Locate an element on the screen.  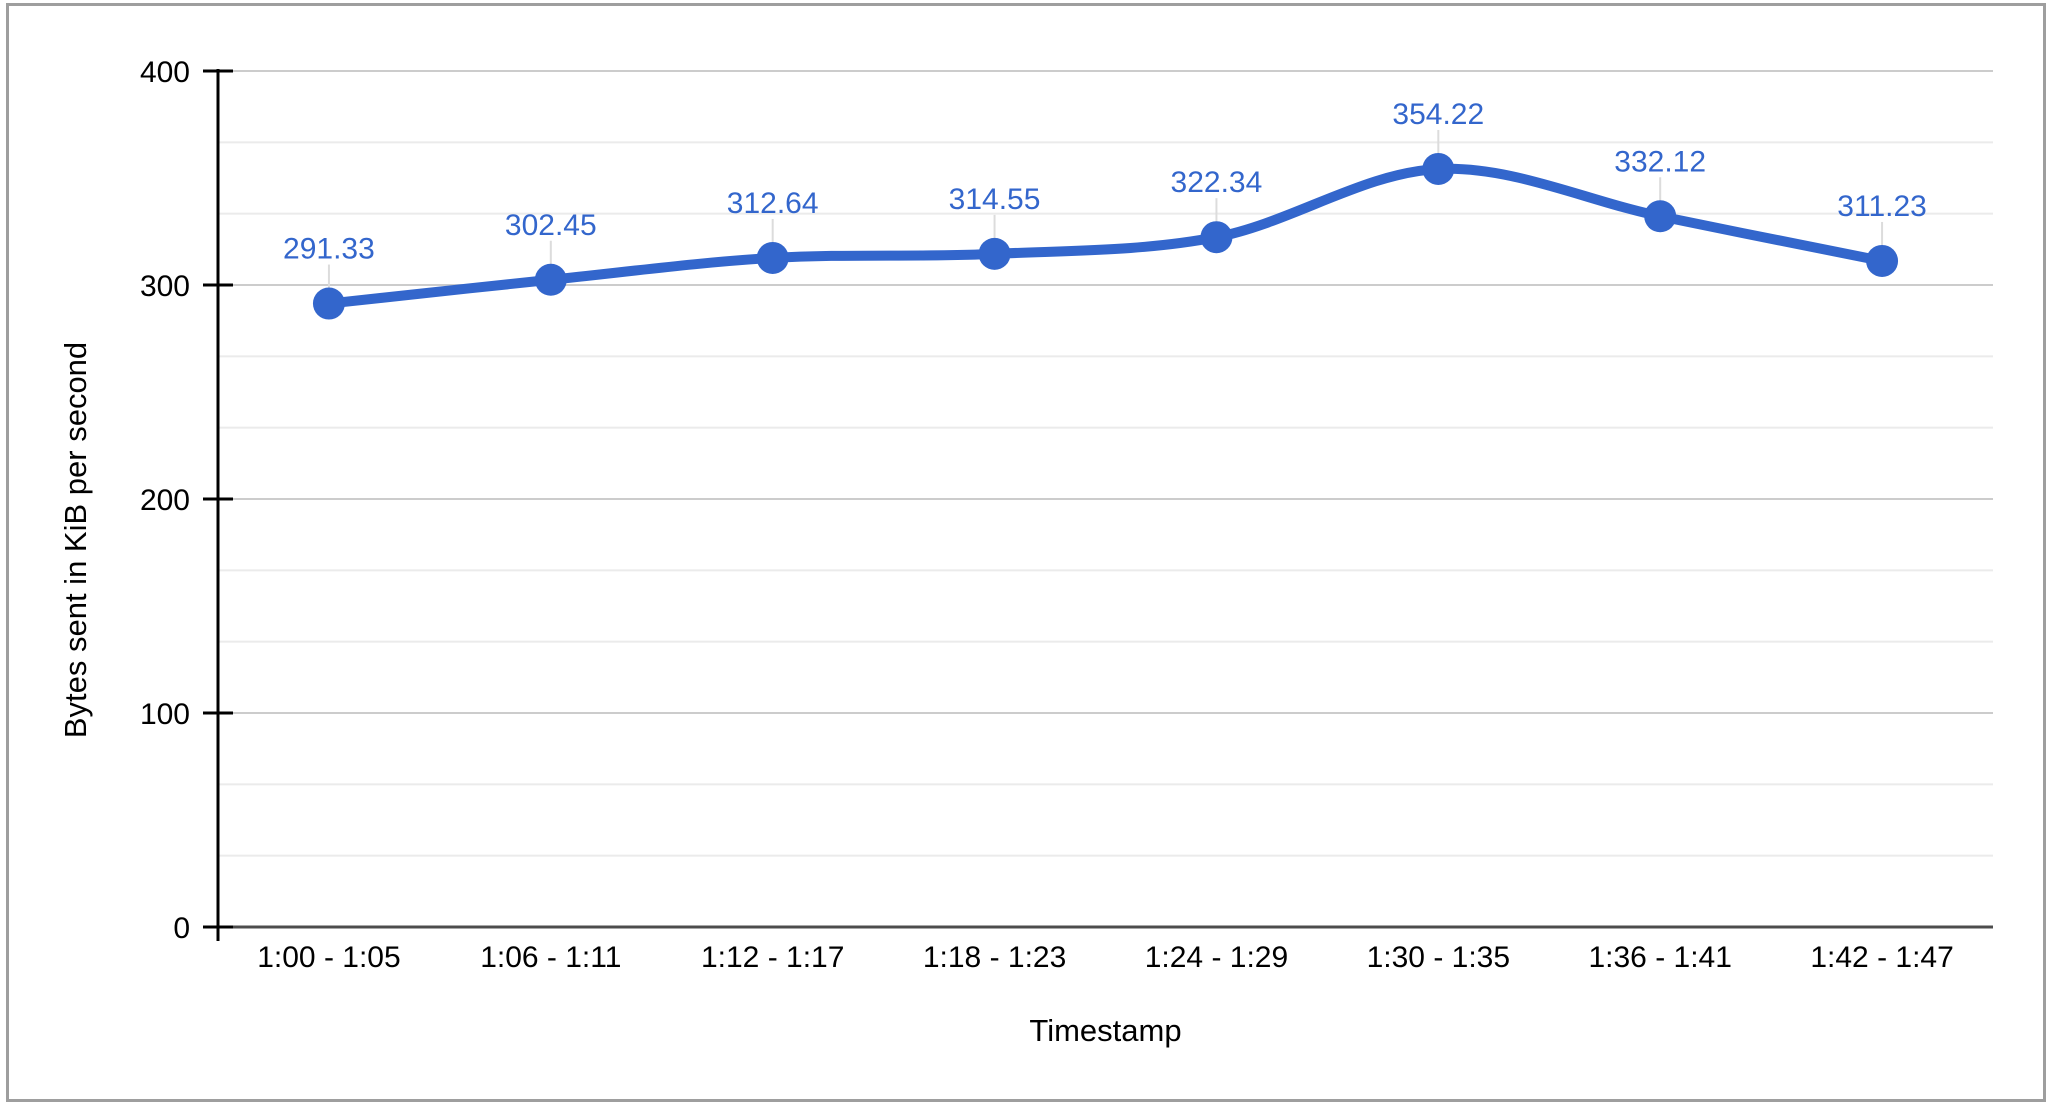
x-tick-label: 1:42 - 1:47 is located at coordinates (1881, 957).